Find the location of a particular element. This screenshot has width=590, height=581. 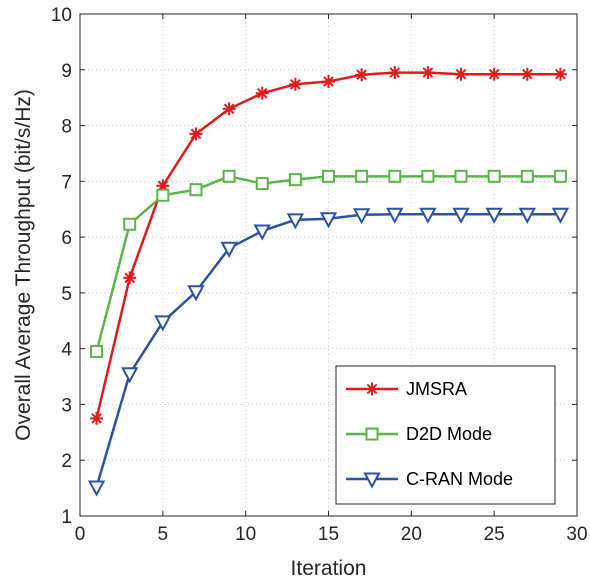

y-tick-label: 3 is located at coordinates (66, 405).